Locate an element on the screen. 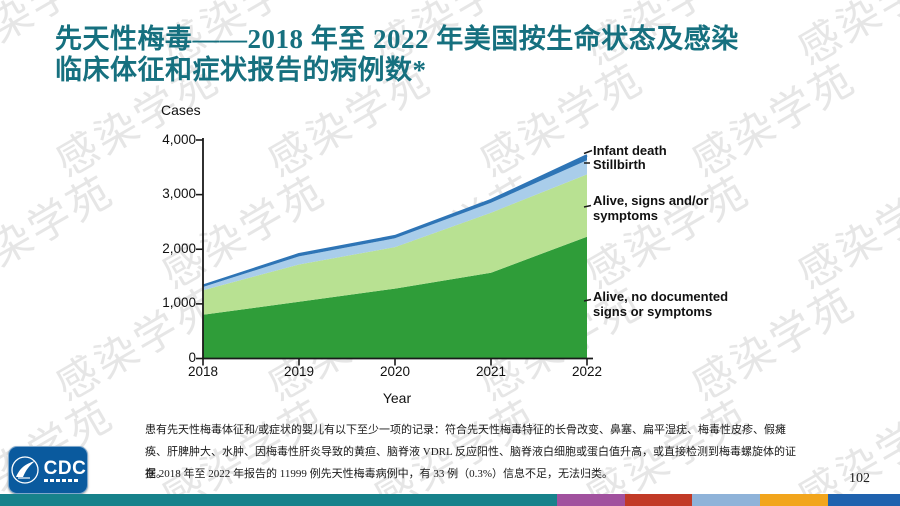  y-tick-label: 0 is located at coordinates (192, 357).